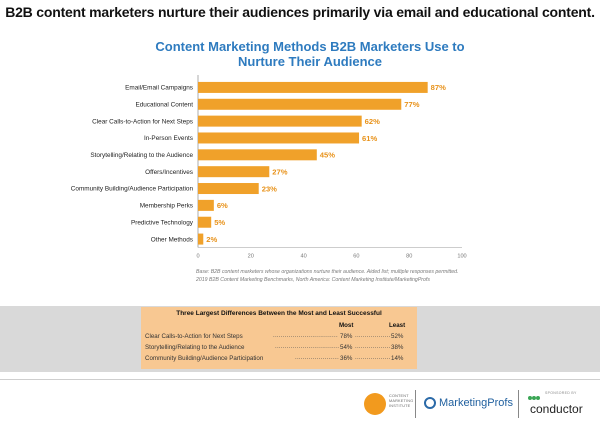 This screenshot has width=600, height=422. I want to click on category-label: Email/Email Campaigns, so click(159, 88).